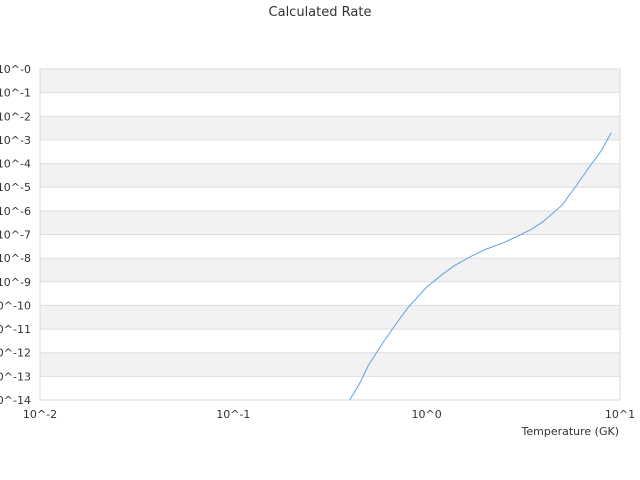 The image size is (640, 480). I want to click on x-axis-ticks: 10^-2 10^-1 10^0 10^1, so click(329, 414).